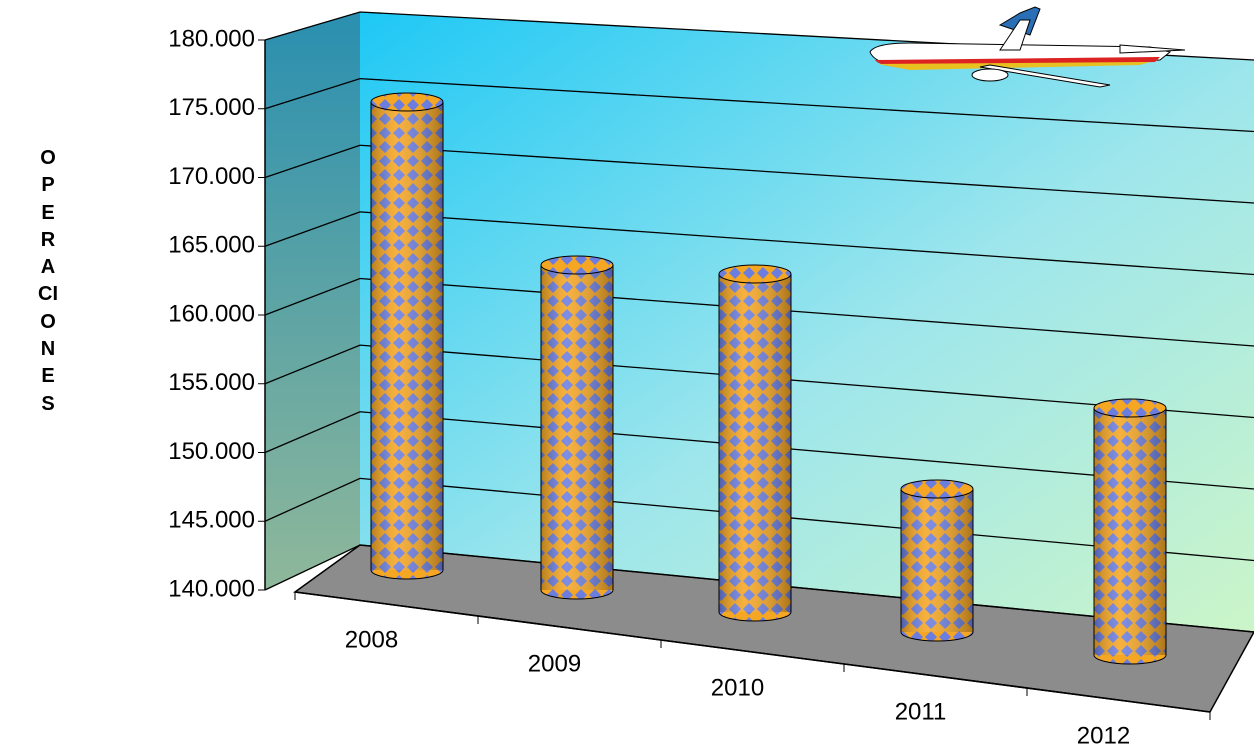 This screenshot has height=754, width=1254. Describe the element at coordinates (921, 711) in the screenshot. I see `x-tick-label: 2011` at that location.